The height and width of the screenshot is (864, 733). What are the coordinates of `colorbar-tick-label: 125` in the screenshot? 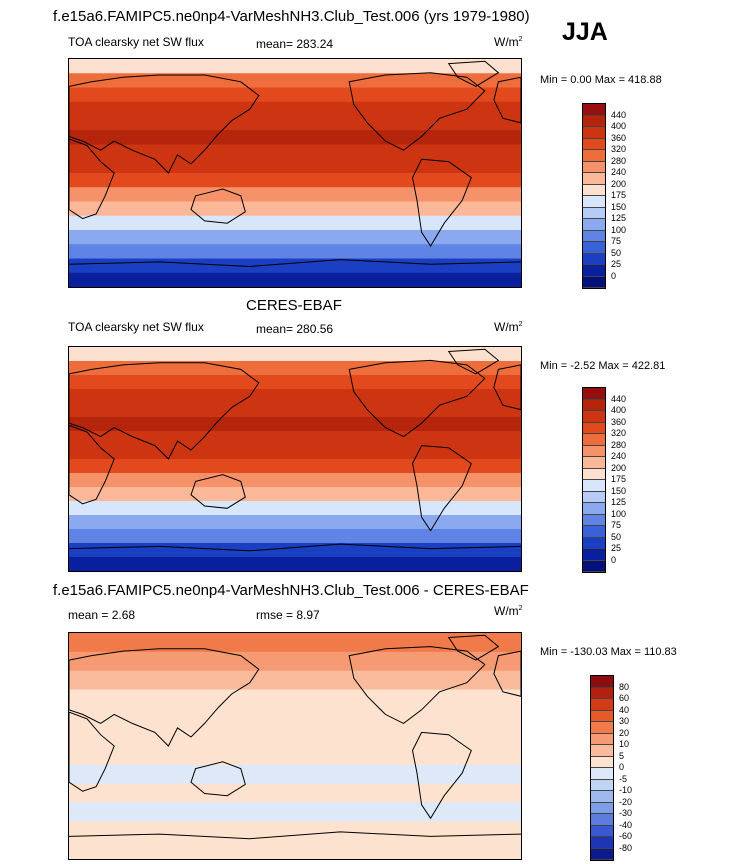 It's located at (619, 218).